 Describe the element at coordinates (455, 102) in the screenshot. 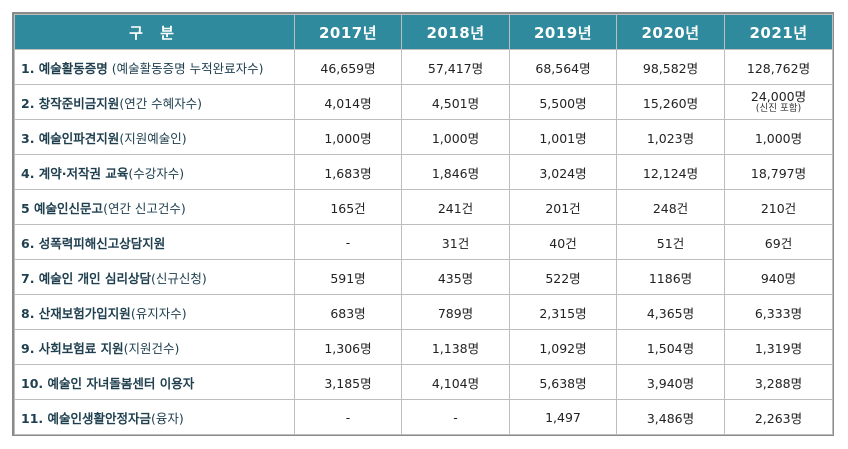

I see `table-cell: 4,501명` at that location.